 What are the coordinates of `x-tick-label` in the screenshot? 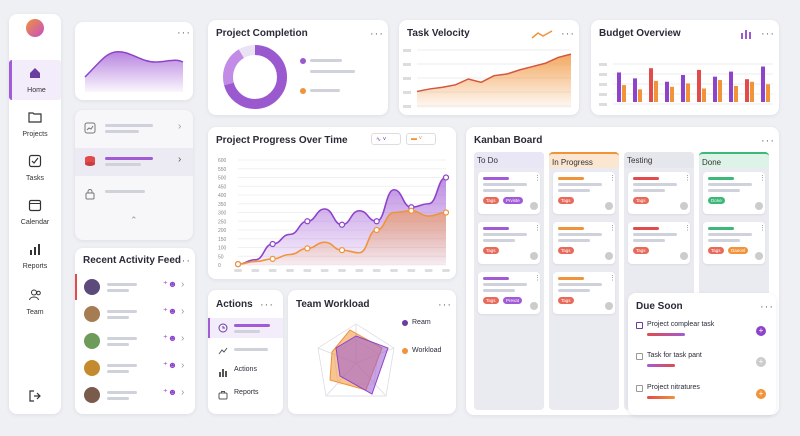 It's located at (359, 270).